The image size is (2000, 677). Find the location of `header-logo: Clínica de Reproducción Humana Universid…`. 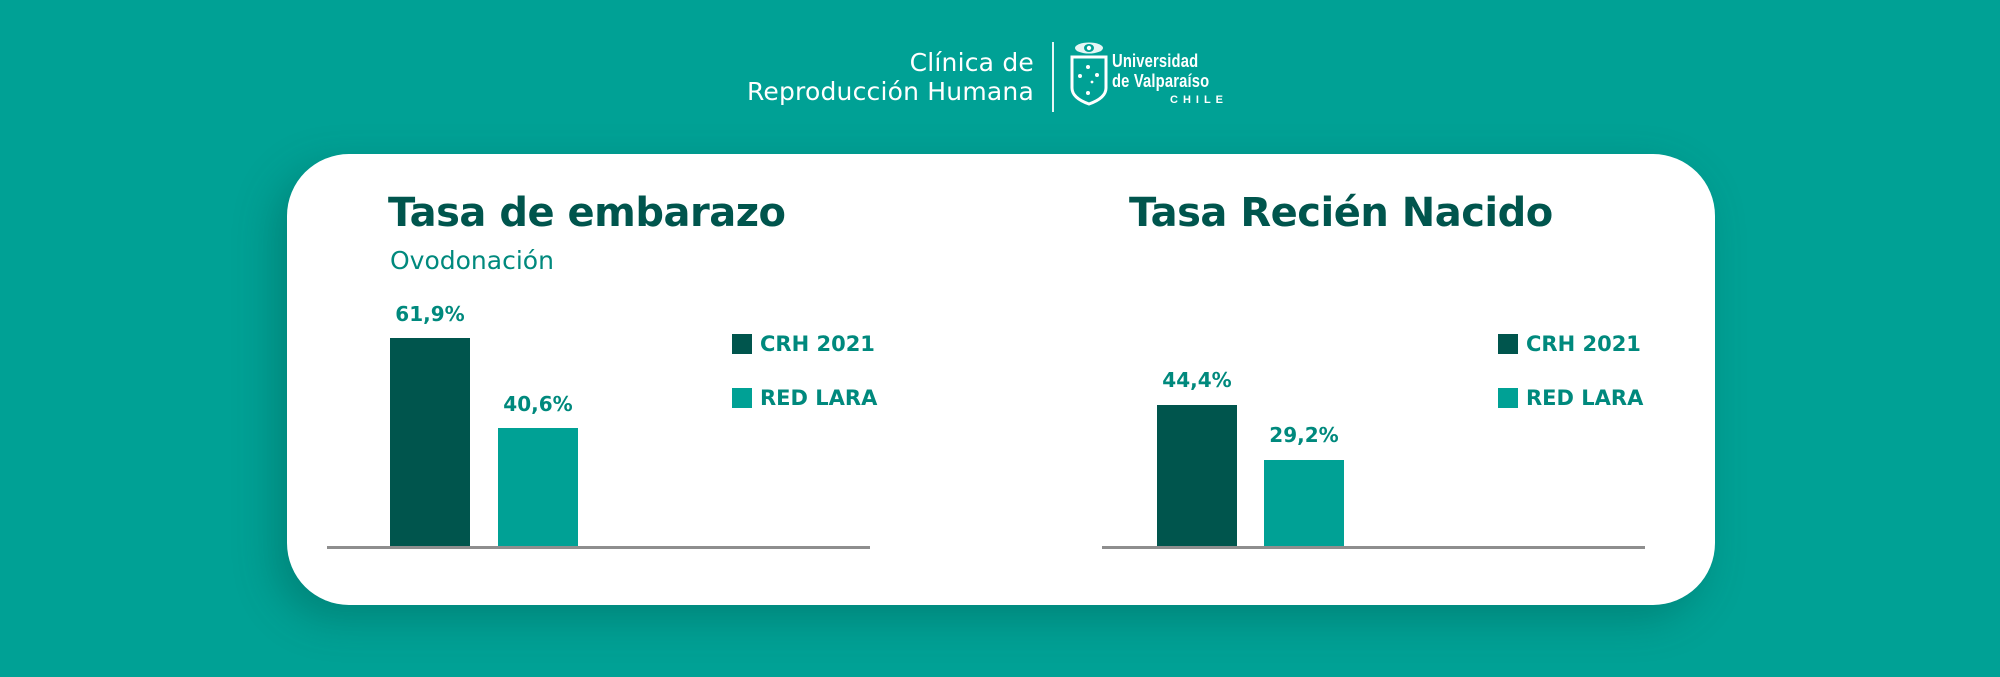

header-logo: Clínica de Reproducción Humana Universid… is located at coordinates (1000, 80).